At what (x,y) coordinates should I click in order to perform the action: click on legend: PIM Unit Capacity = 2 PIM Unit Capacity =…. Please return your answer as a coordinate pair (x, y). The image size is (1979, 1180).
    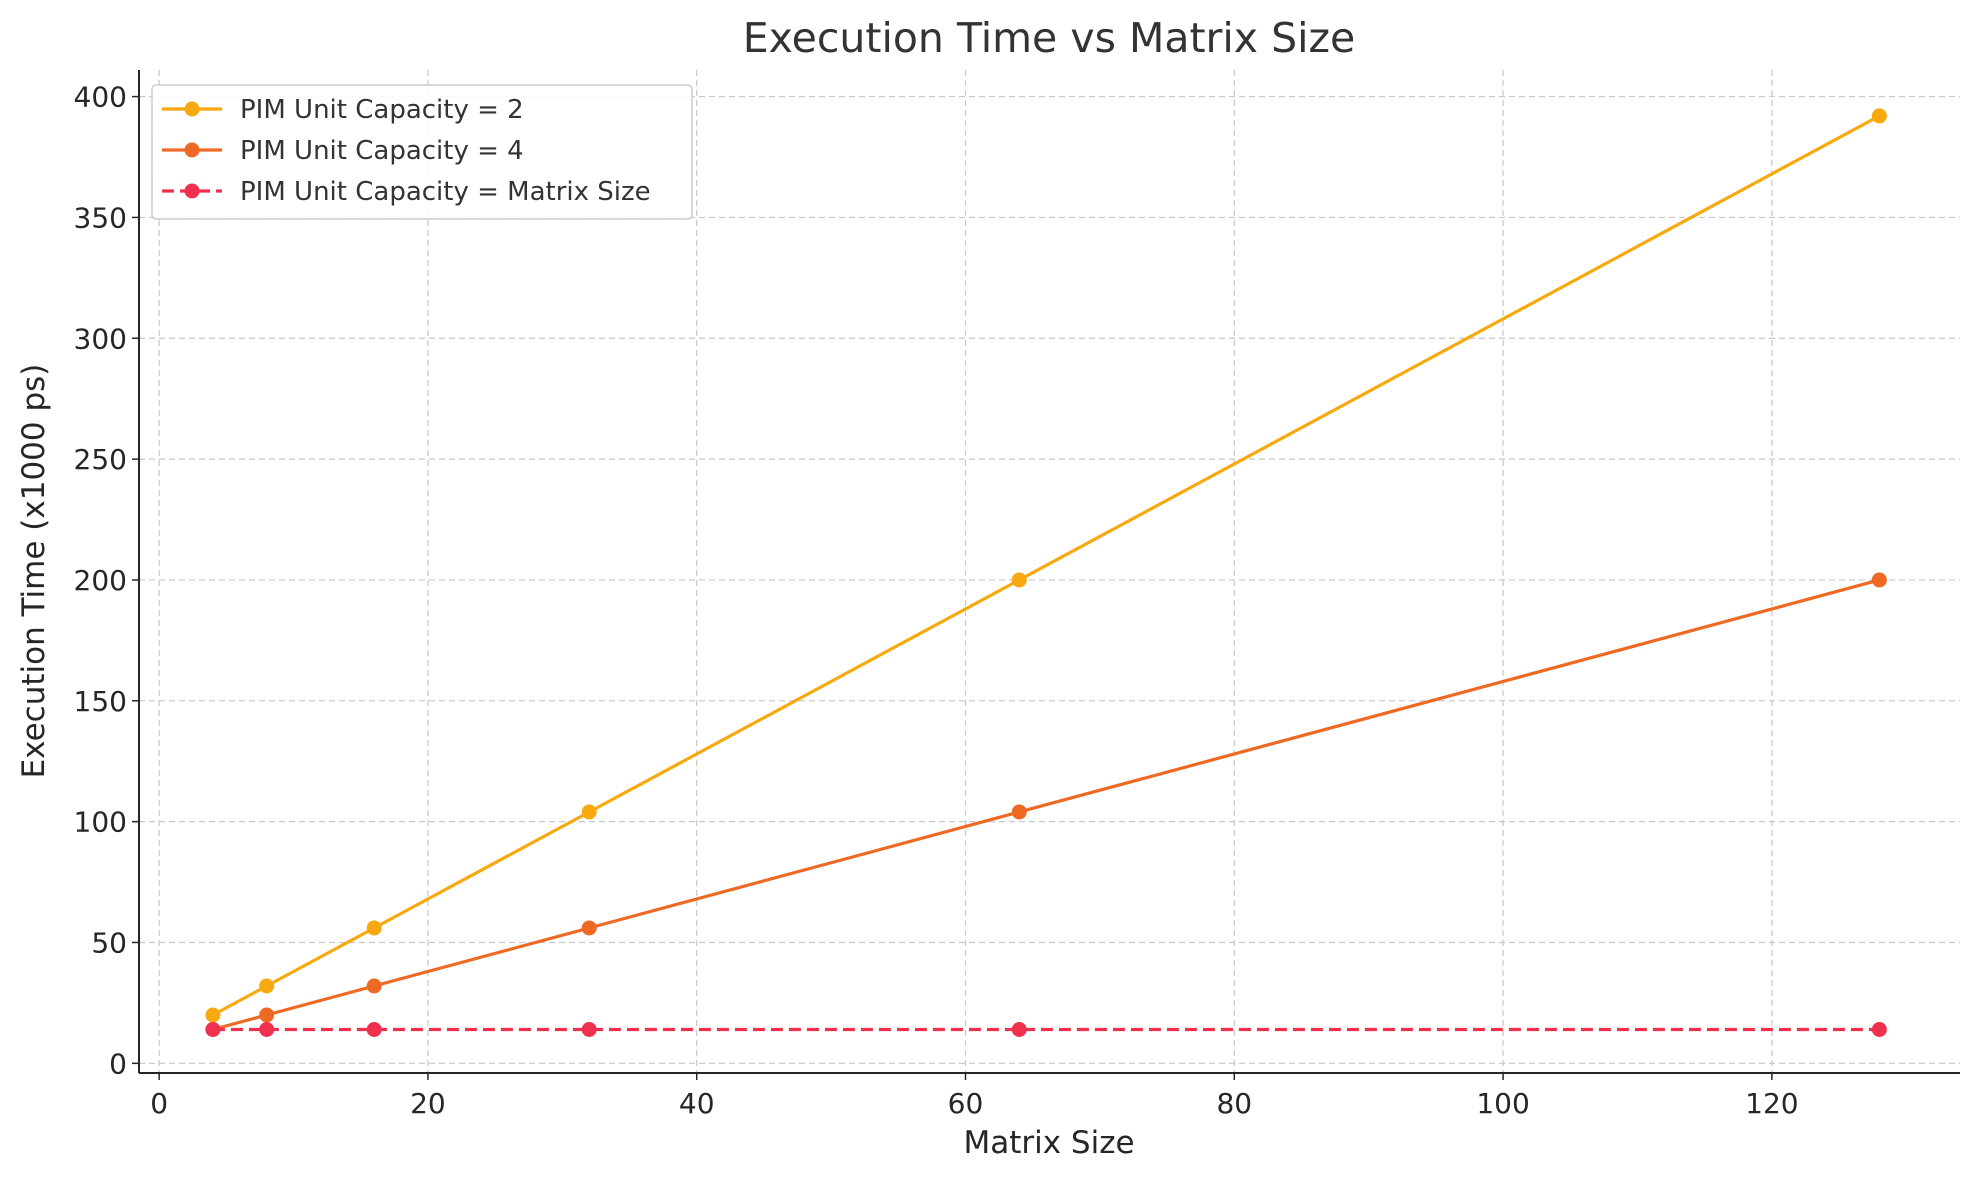
    Looking at the image, I should click on (422, 152).